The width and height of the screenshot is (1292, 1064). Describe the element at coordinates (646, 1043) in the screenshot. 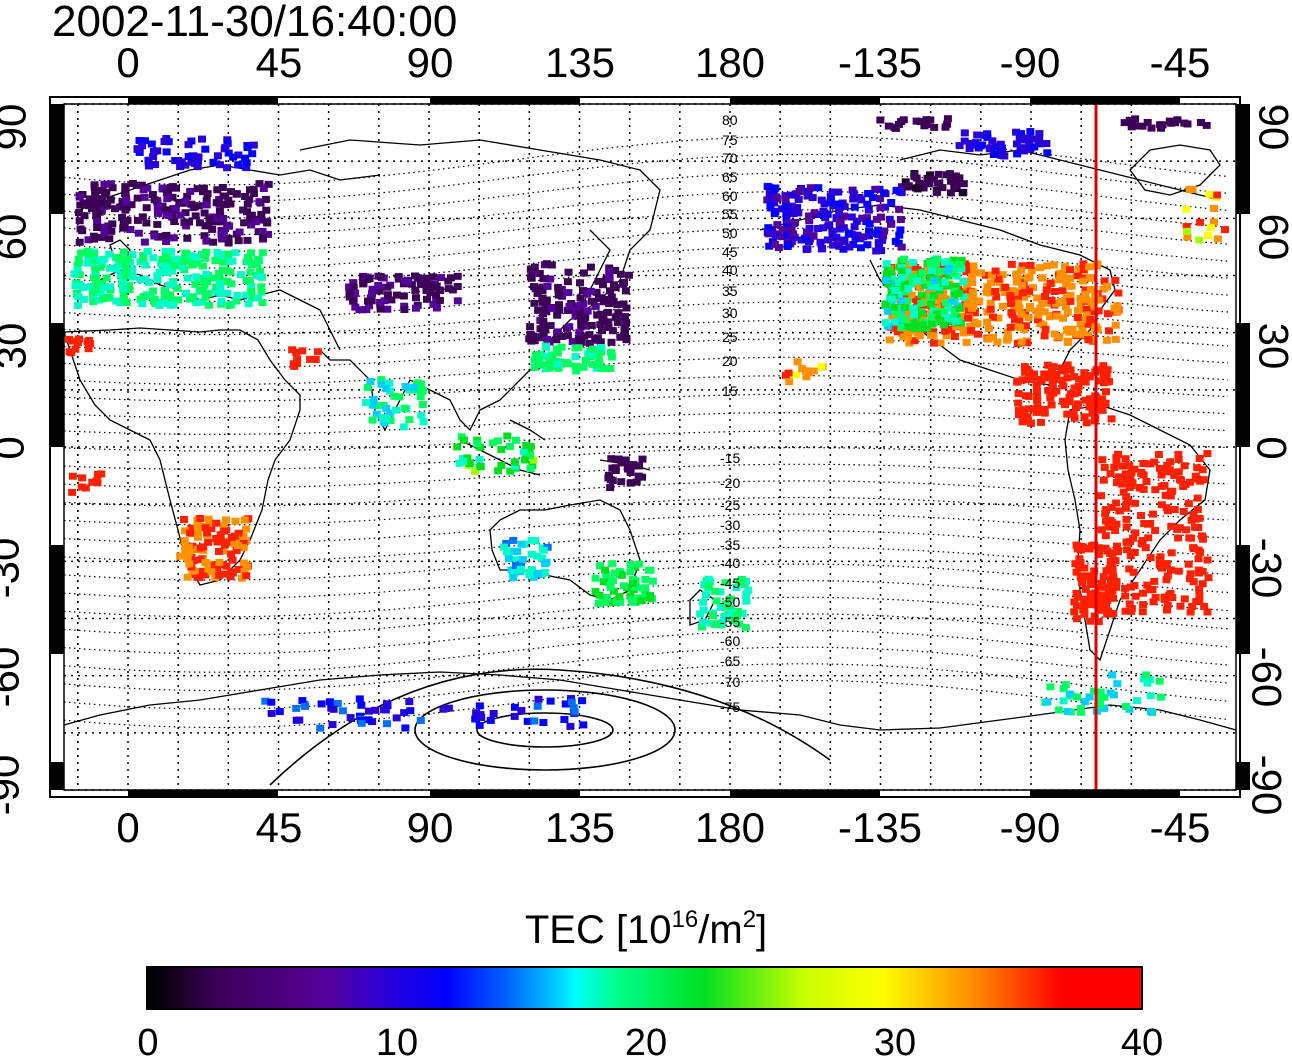

I see `colorbar-tick-20: 20` at that location.